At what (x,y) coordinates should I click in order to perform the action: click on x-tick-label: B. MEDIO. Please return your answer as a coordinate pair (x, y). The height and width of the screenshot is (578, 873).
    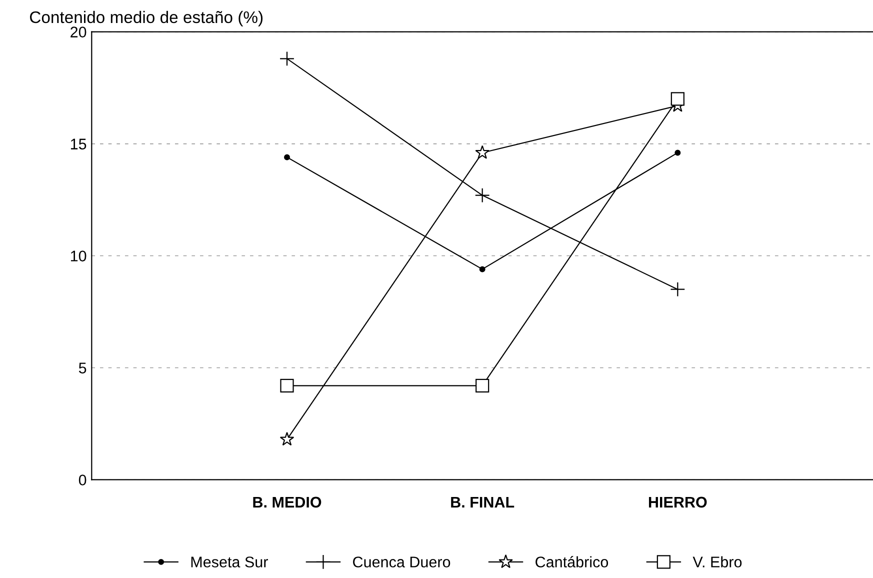
    Looking at the image, I should click on (287, 502).